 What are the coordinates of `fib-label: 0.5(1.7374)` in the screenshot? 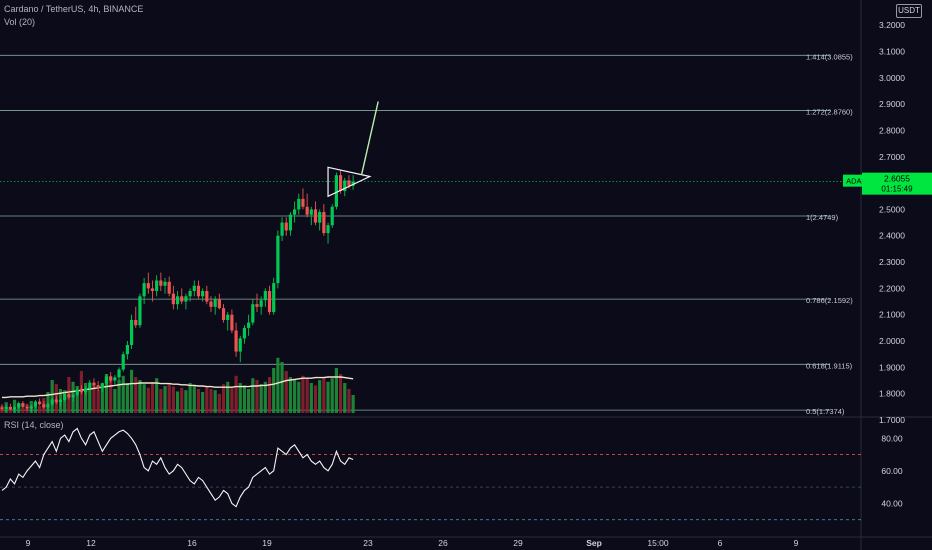 It's located at (825, 411).